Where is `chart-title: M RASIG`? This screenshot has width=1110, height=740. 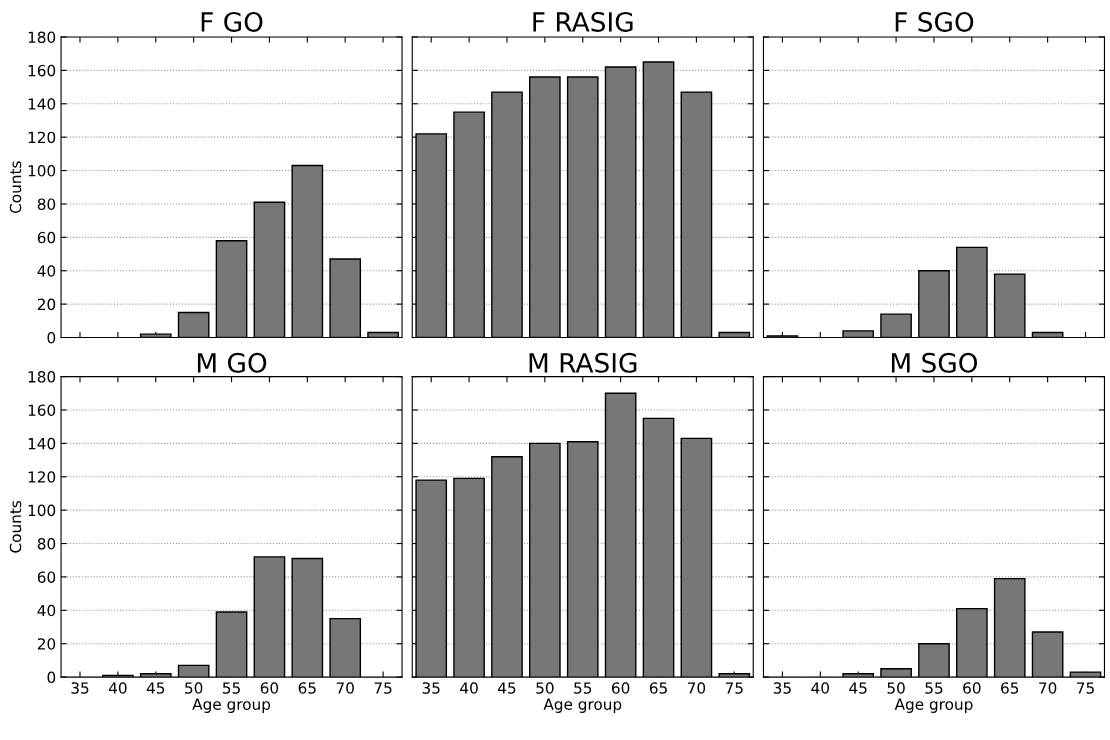
chart-title: M RASIG is located at coordinates (583, 362).